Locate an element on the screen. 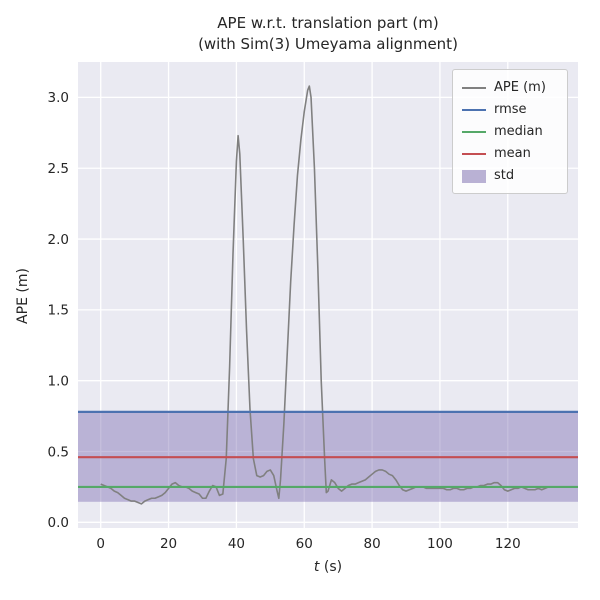 This screenshot has height=600, width=600. chart-title-line1: APE w.r.t. translation part (m) is located at coordinates (328, 23).